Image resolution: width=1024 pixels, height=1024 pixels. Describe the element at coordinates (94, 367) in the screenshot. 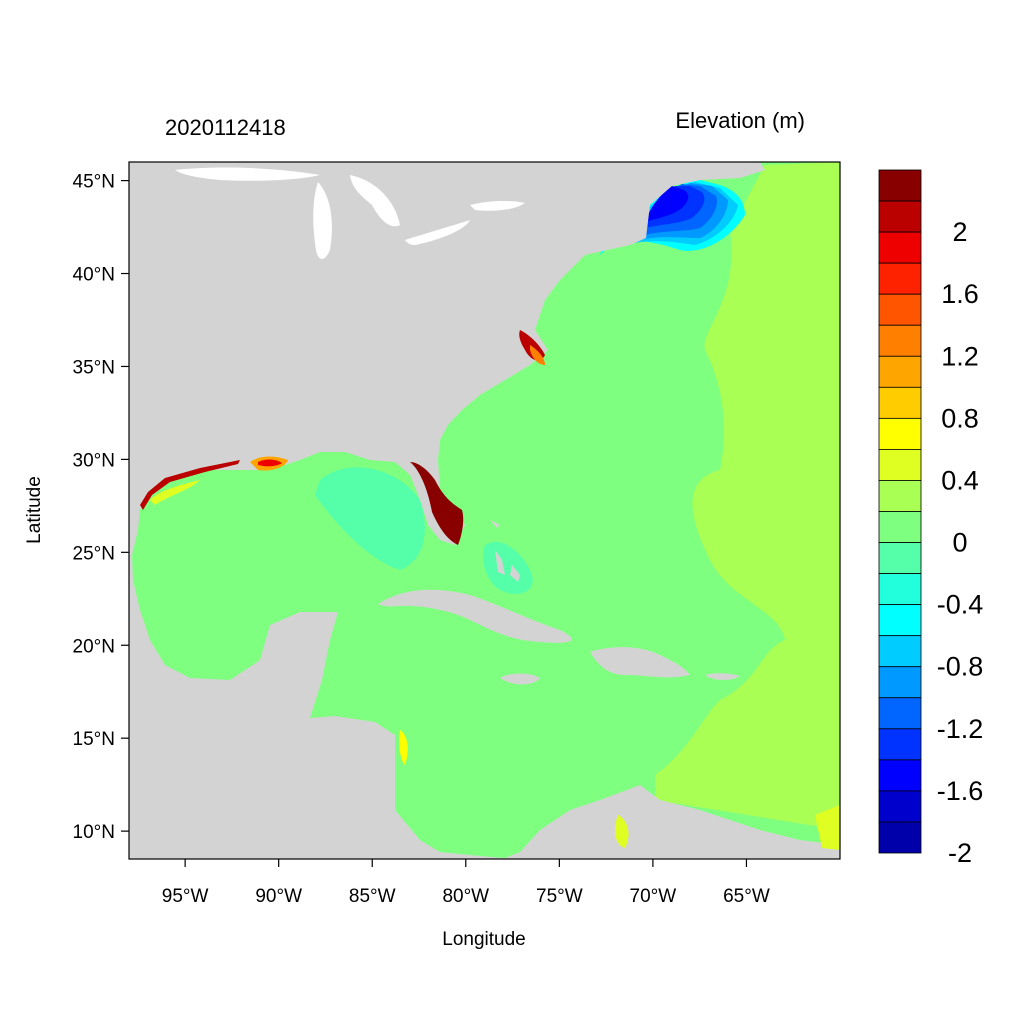

I see `y-tick-label: 35°N` at that location.